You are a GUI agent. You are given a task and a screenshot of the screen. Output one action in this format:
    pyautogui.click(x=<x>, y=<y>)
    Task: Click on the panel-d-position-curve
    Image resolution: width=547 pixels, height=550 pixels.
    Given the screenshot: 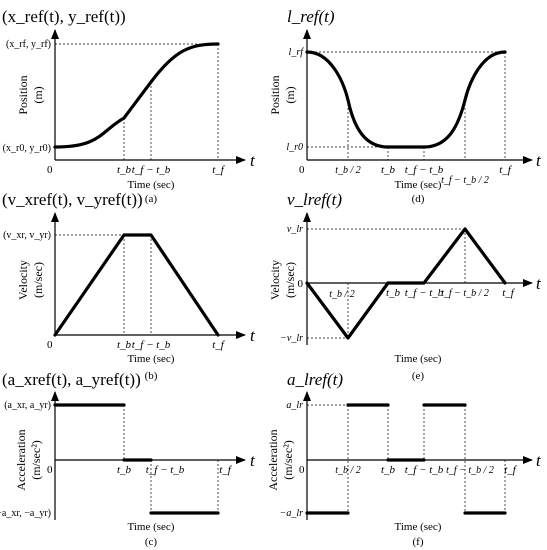 What is the action you would take?
    pyautogui.click(x=406, y=99)
    